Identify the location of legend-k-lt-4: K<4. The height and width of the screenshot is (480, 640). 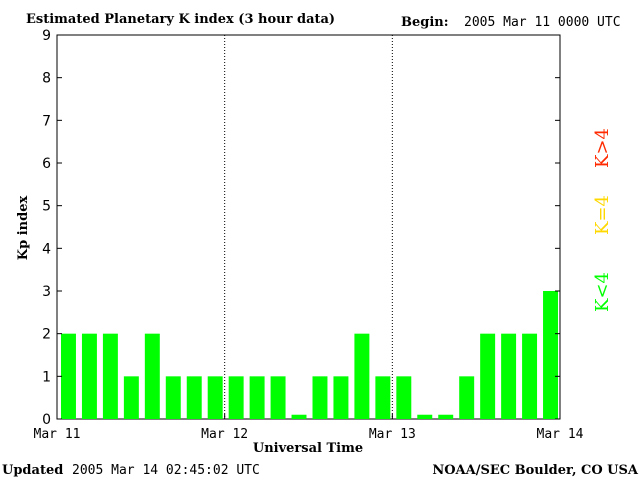
(602, 292).